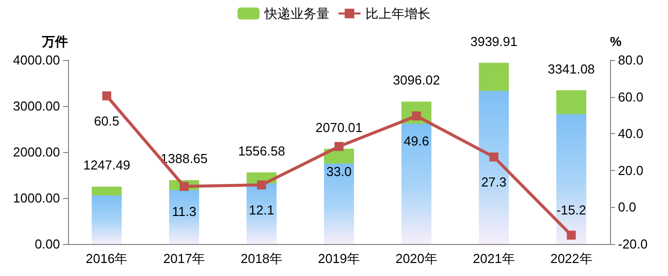 This screenshot has width=668, height=276. Describe the element at coordinates (184, 258) in the screenshot. I see `x-tick-label: 2017年` at that location.